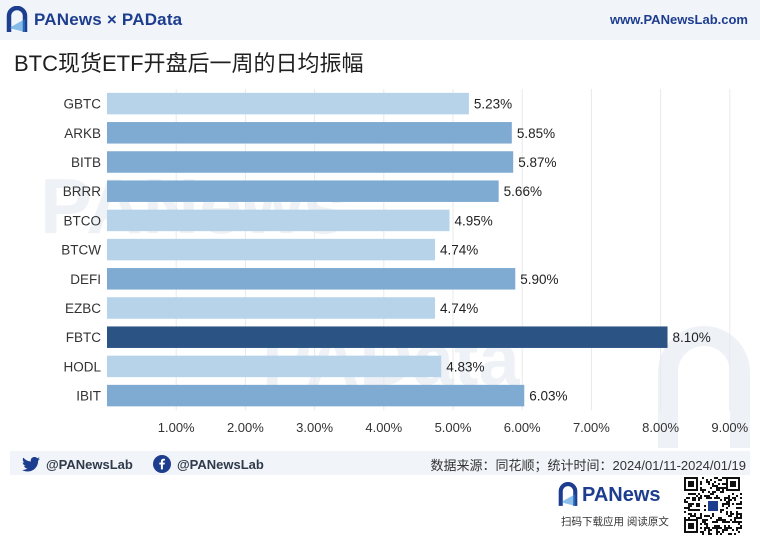 Image resolution: width=760 pixels, height=542 pixels. Describe the element at coordinates (713, 506) in the screenshot. I see `qr-code-icon` at that location.